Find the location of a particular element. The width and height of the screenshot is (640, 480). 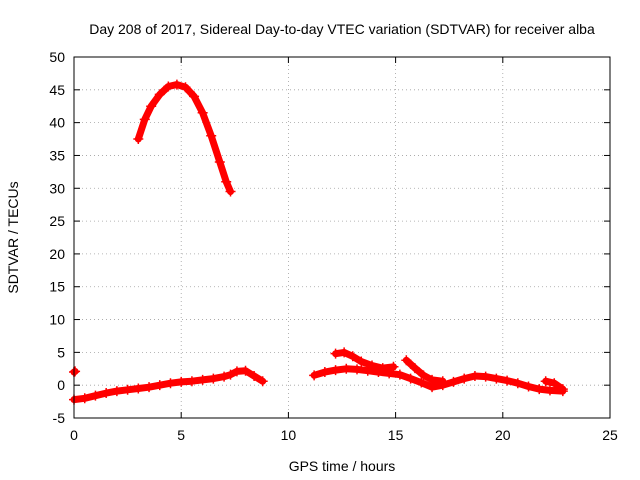

x-tick-label: 5 is located at coordinates (181, 435).